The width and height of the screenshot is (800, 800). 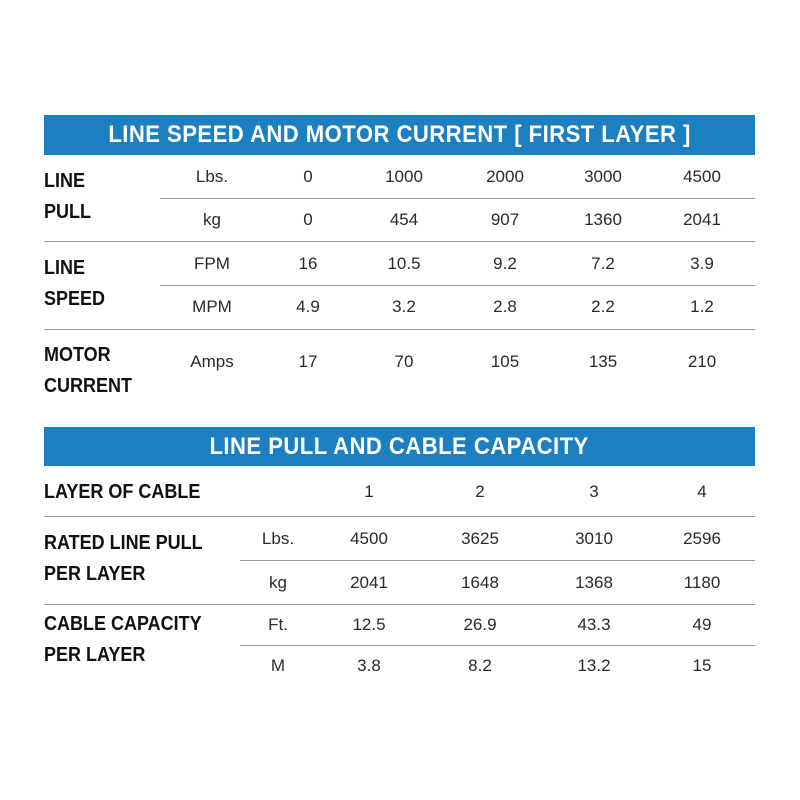 I want to click on value-cell: 43.3, so click(x=594, y=624).